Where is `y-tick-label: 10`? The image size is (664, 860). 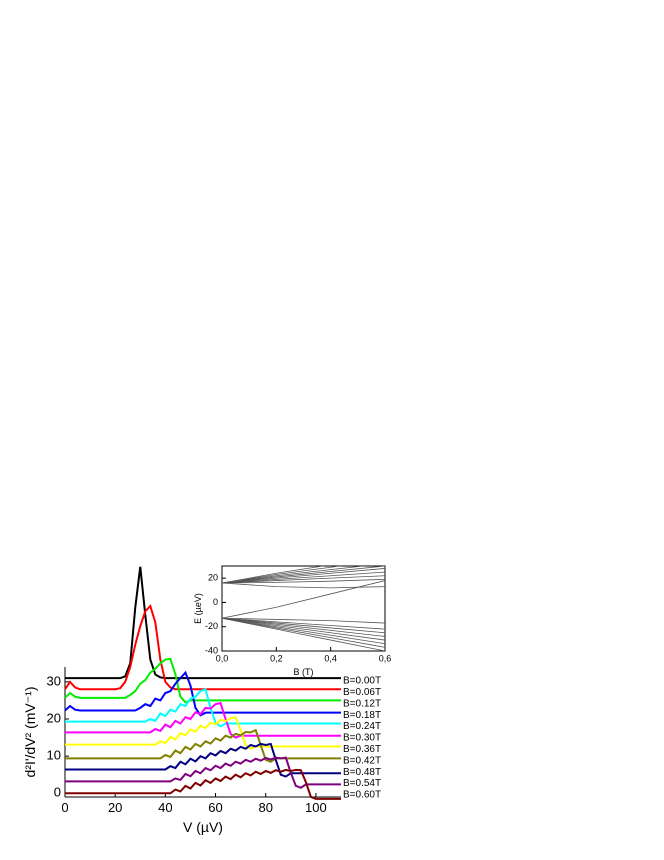
y-tick-label: 10 is located at coordinates (54, 755).